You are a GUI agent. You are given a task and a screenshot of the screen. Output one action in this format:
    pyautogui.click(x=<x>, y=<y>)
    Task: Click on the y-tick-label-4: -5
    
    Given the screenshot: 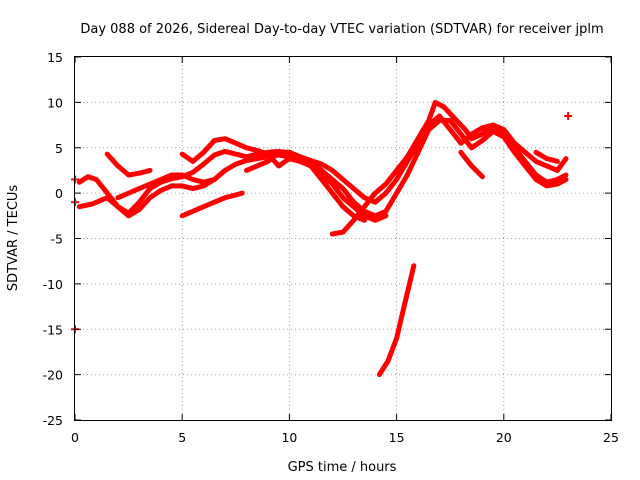 What is the action you would take?
    pyautogui.click(x=57, y=239)
    